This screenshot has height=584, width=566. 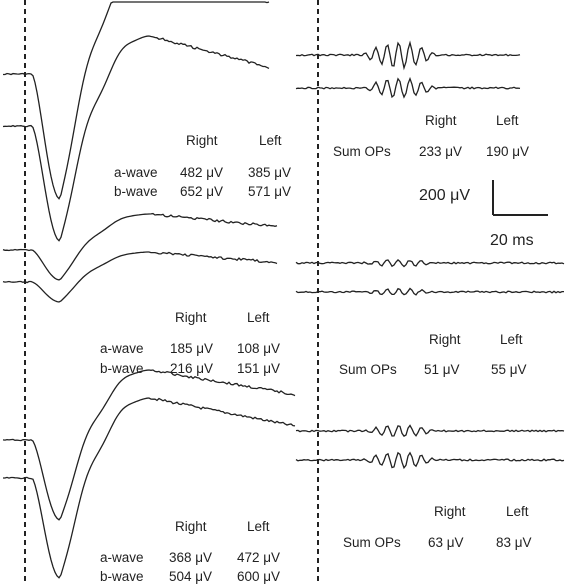 What do you see at coordinates (191, 318) in the screenshot?
I see `panel2-erg-col-right: Right` at bounding box center [191, 318].